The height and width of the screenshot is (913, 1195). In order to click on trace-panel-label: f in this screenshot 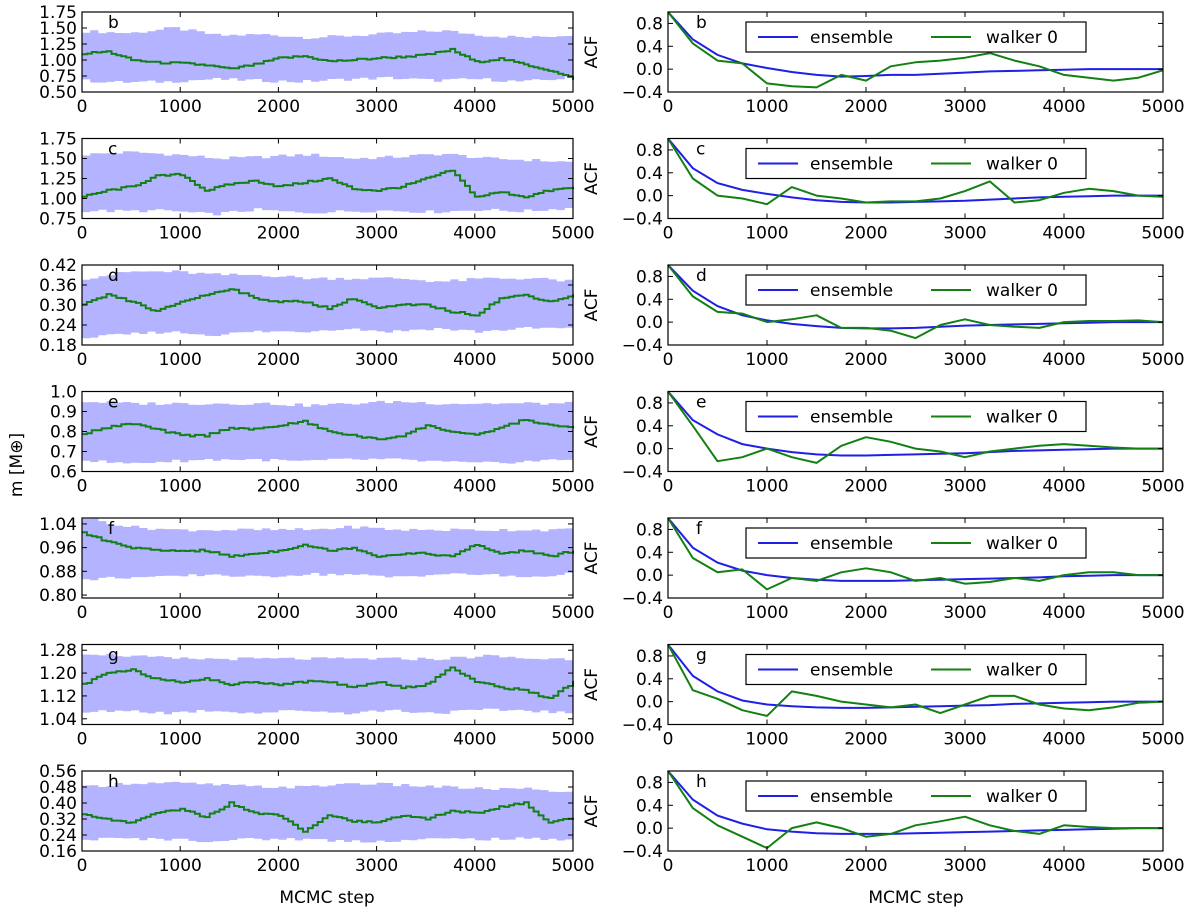, I will do `click(111, 529)`.